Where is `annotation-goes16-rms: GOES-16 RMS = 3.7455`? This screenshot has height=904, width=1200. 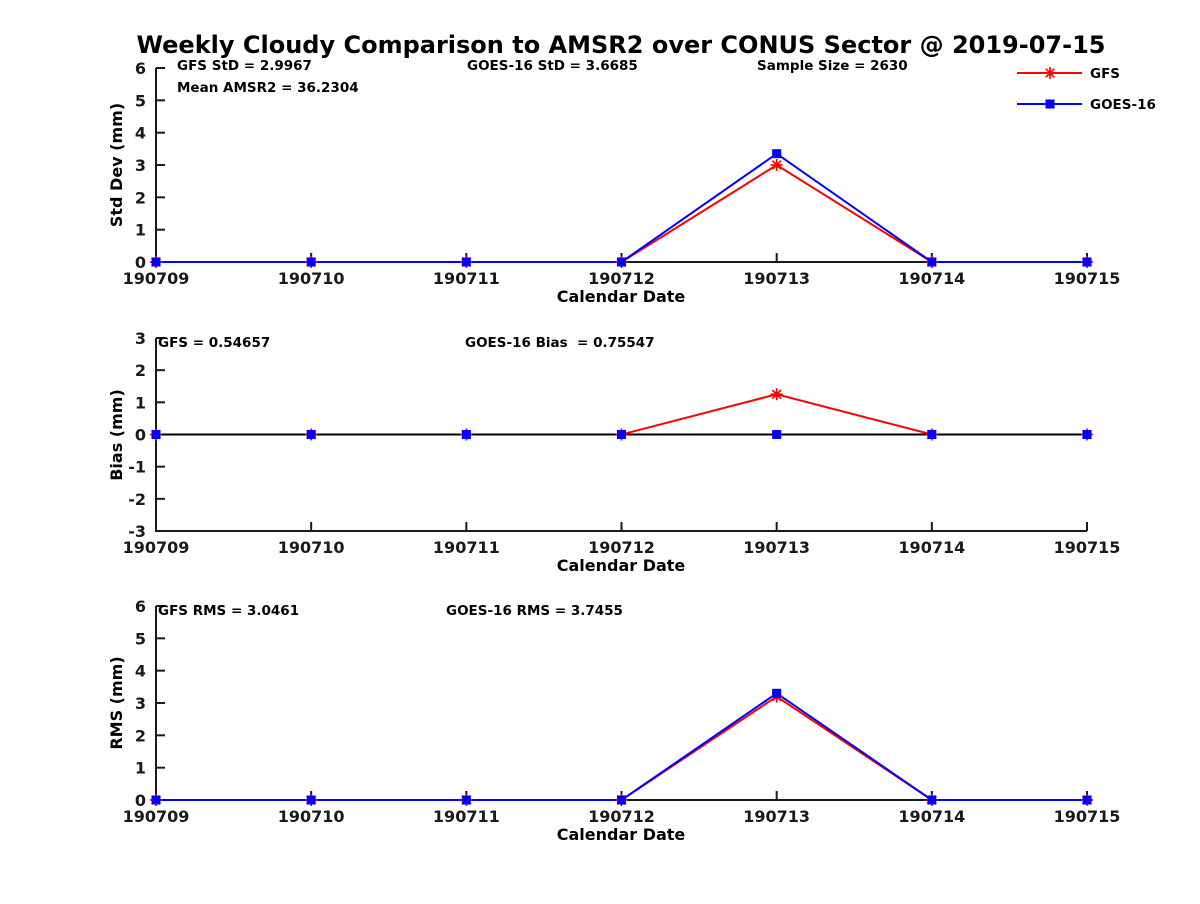 annotation-goes16-rms: GOES-16 RMS = 3.7455 is located at coordinates (534, 611).